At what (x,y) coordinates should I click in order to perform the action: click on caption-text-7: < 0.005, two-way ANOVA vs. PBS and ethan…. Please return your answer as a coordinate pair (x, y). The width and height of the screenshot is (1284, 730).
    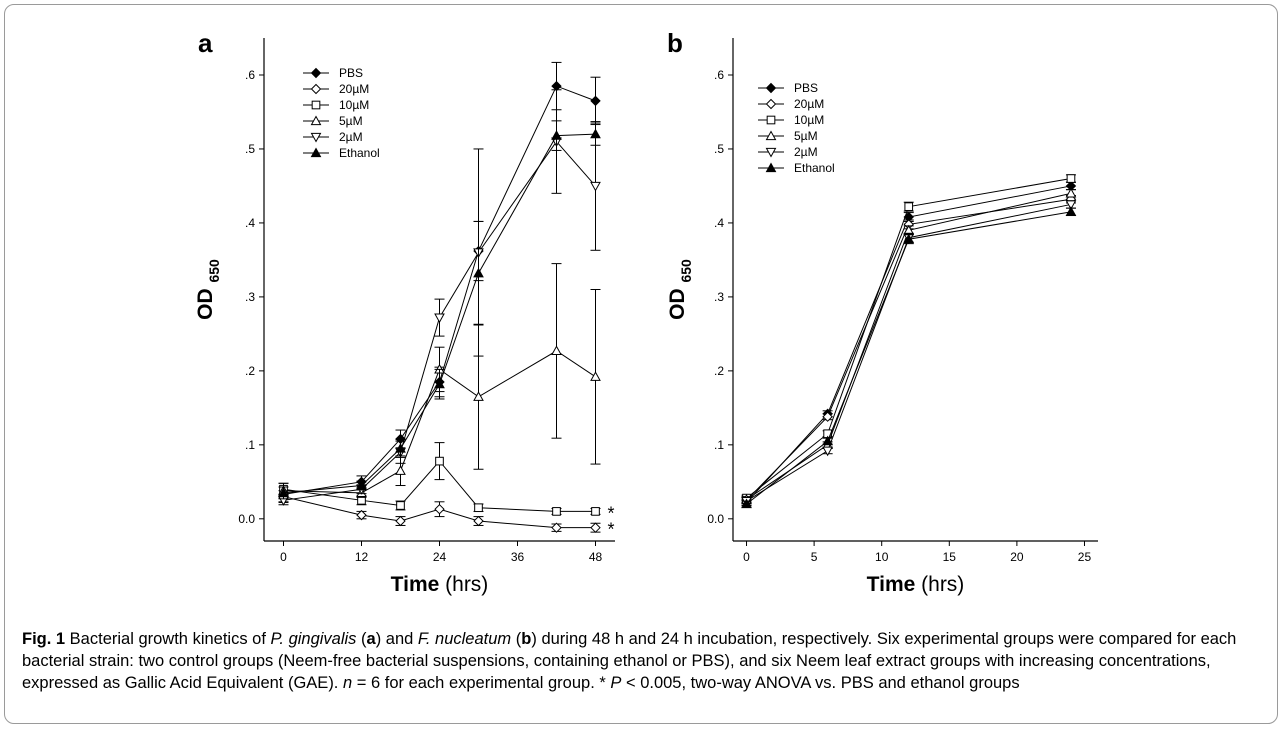
    Looking at the image, I should click on (820, 683).